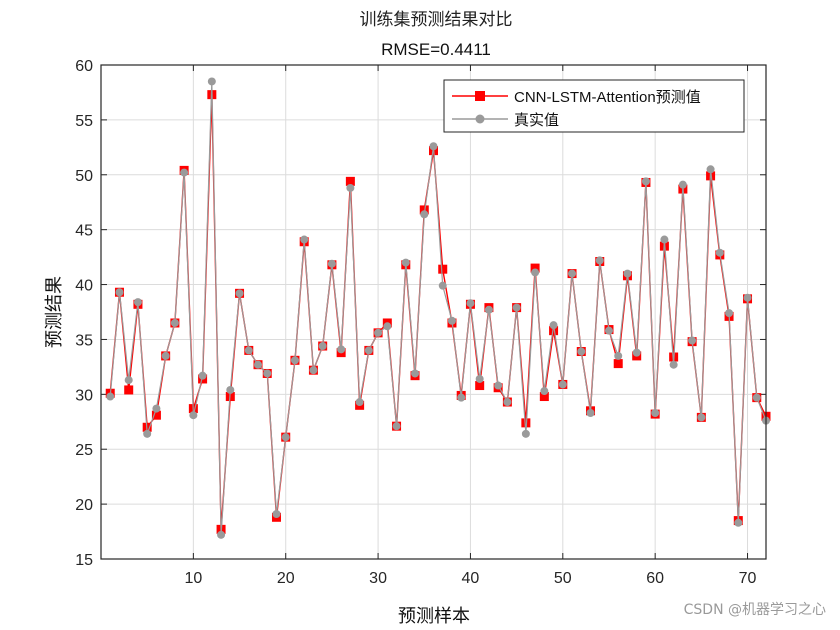 This screenshot has width=840, height=630. I want to click on y-tick-label: 40, so click(84, 286).